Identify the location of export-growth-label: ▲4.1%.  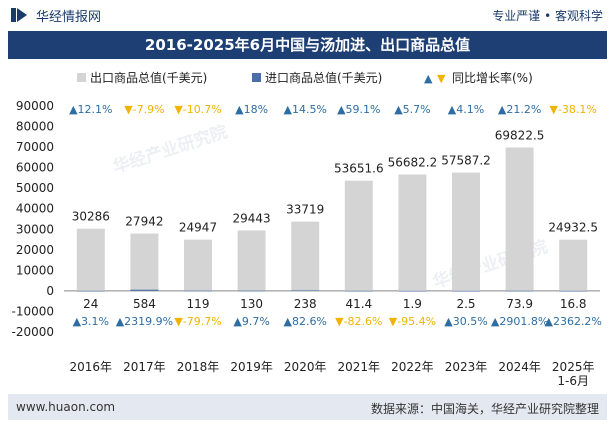
(466, 109).